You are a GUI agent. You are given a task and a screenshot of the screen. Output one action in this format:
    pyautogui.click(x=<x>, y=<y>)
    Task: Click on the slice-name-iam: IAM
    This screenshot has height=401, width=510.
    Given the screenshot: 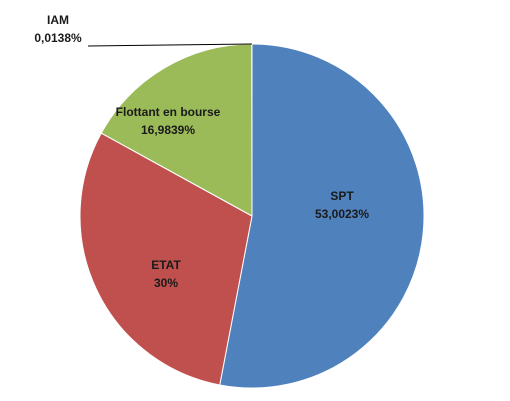 What is the action you would take?
    pyautogui.click(x=58, y=20)
    